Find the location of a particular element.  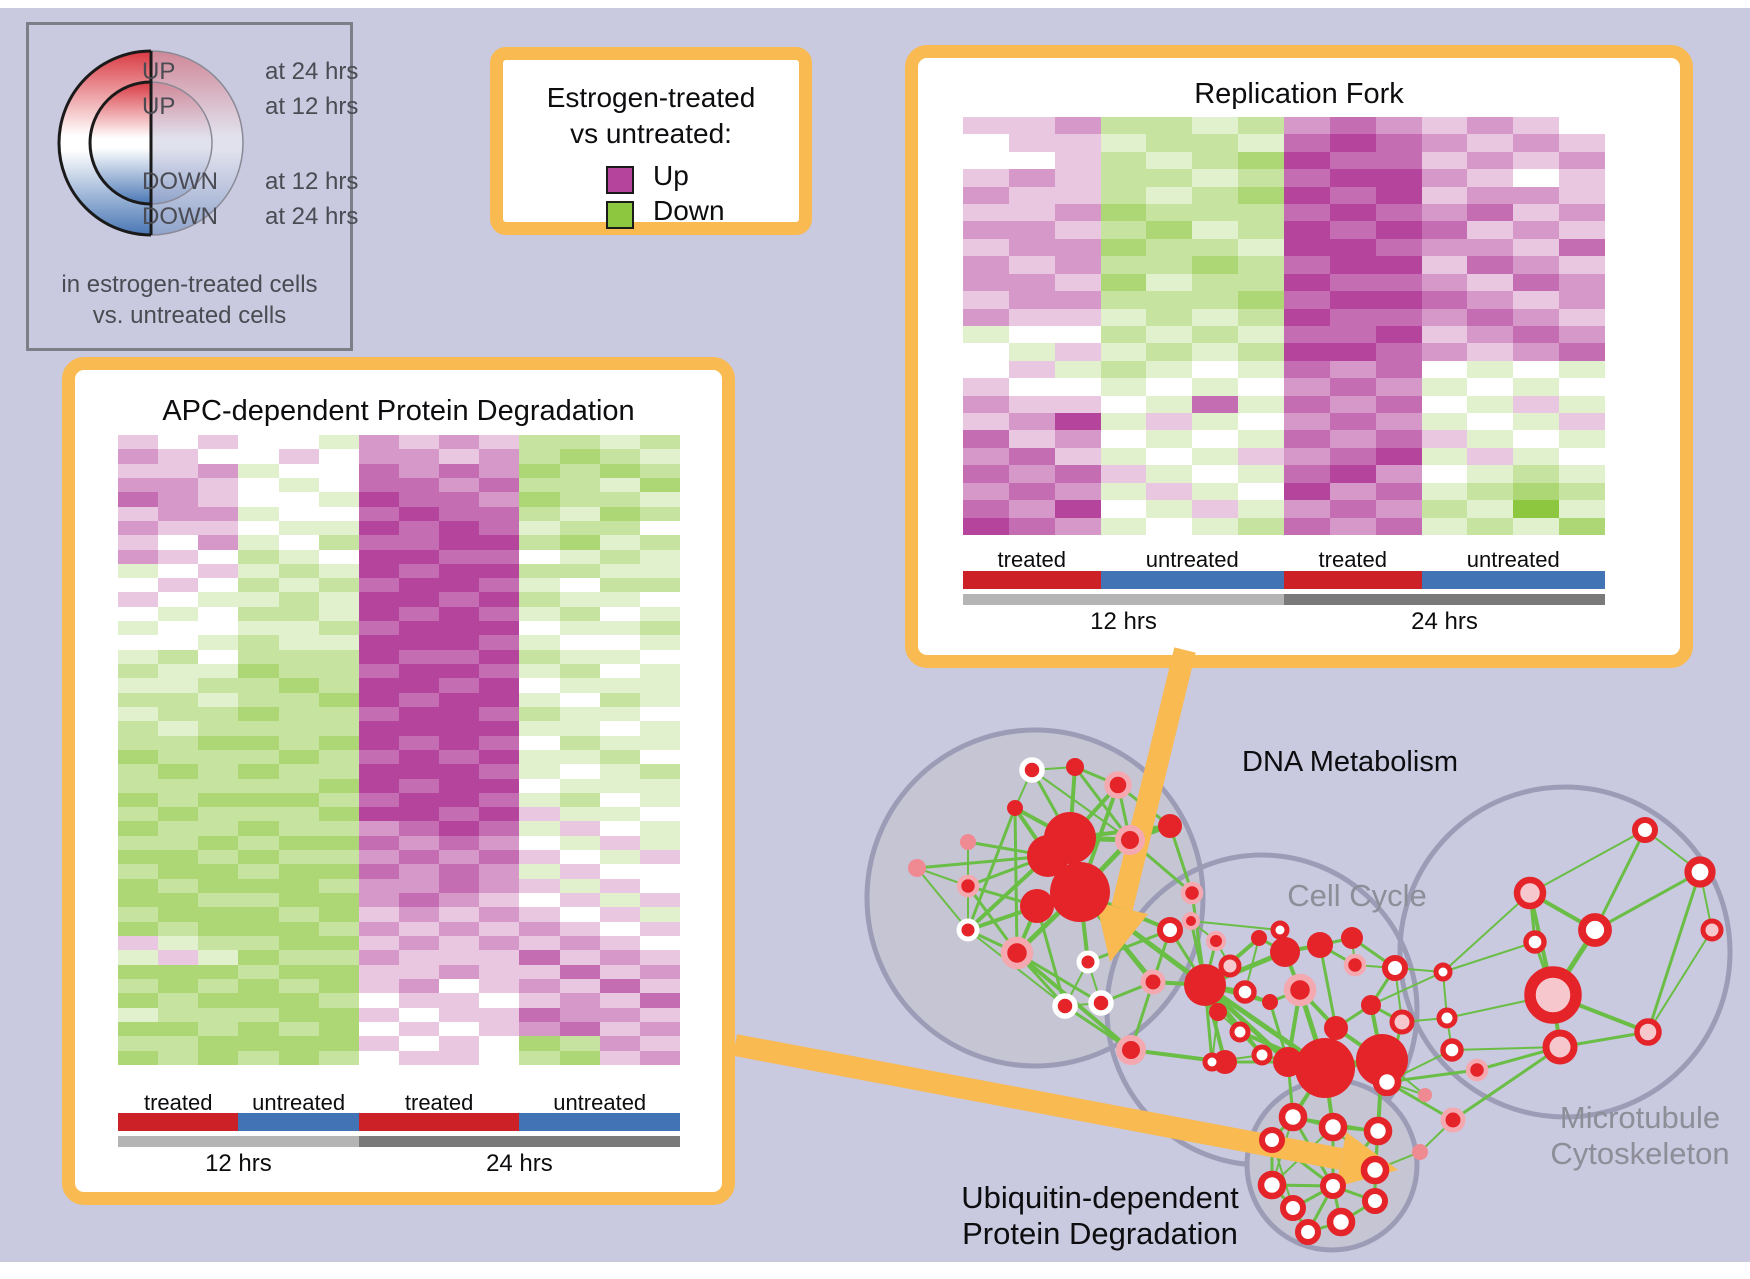

ring-legend-caption-1: in estrogen-treated cells is located at coordinates (189, 284).